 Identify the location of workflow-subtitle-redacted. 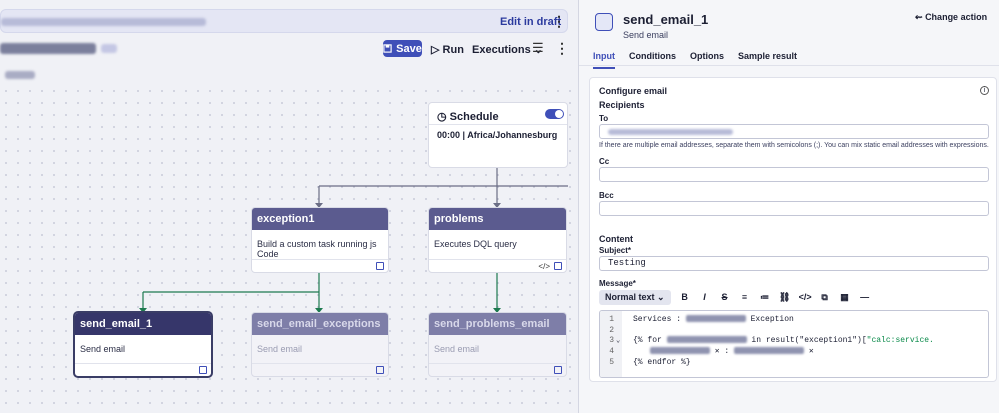
(20, 75).